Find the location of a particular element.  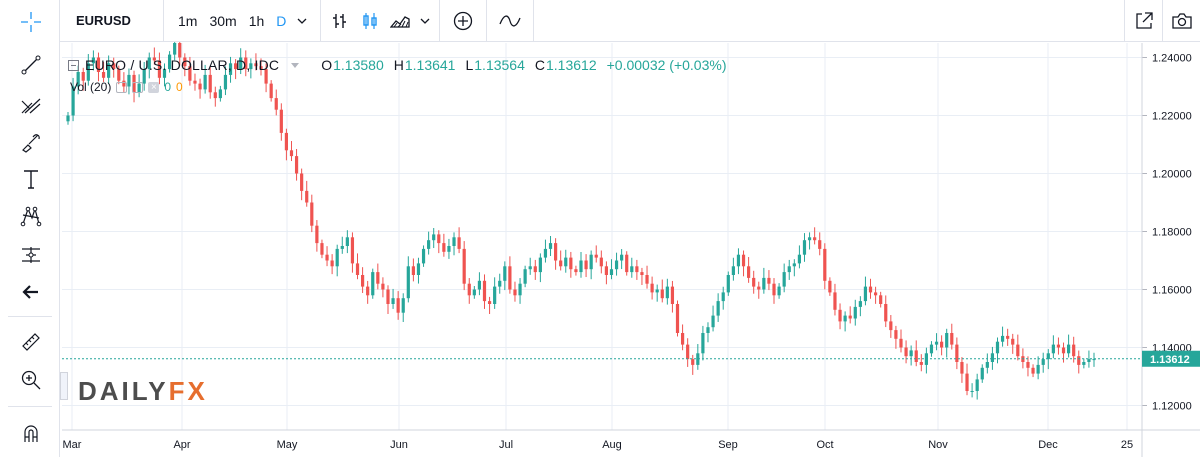

legend-chevron-icon is located at coordinates (295, 65).